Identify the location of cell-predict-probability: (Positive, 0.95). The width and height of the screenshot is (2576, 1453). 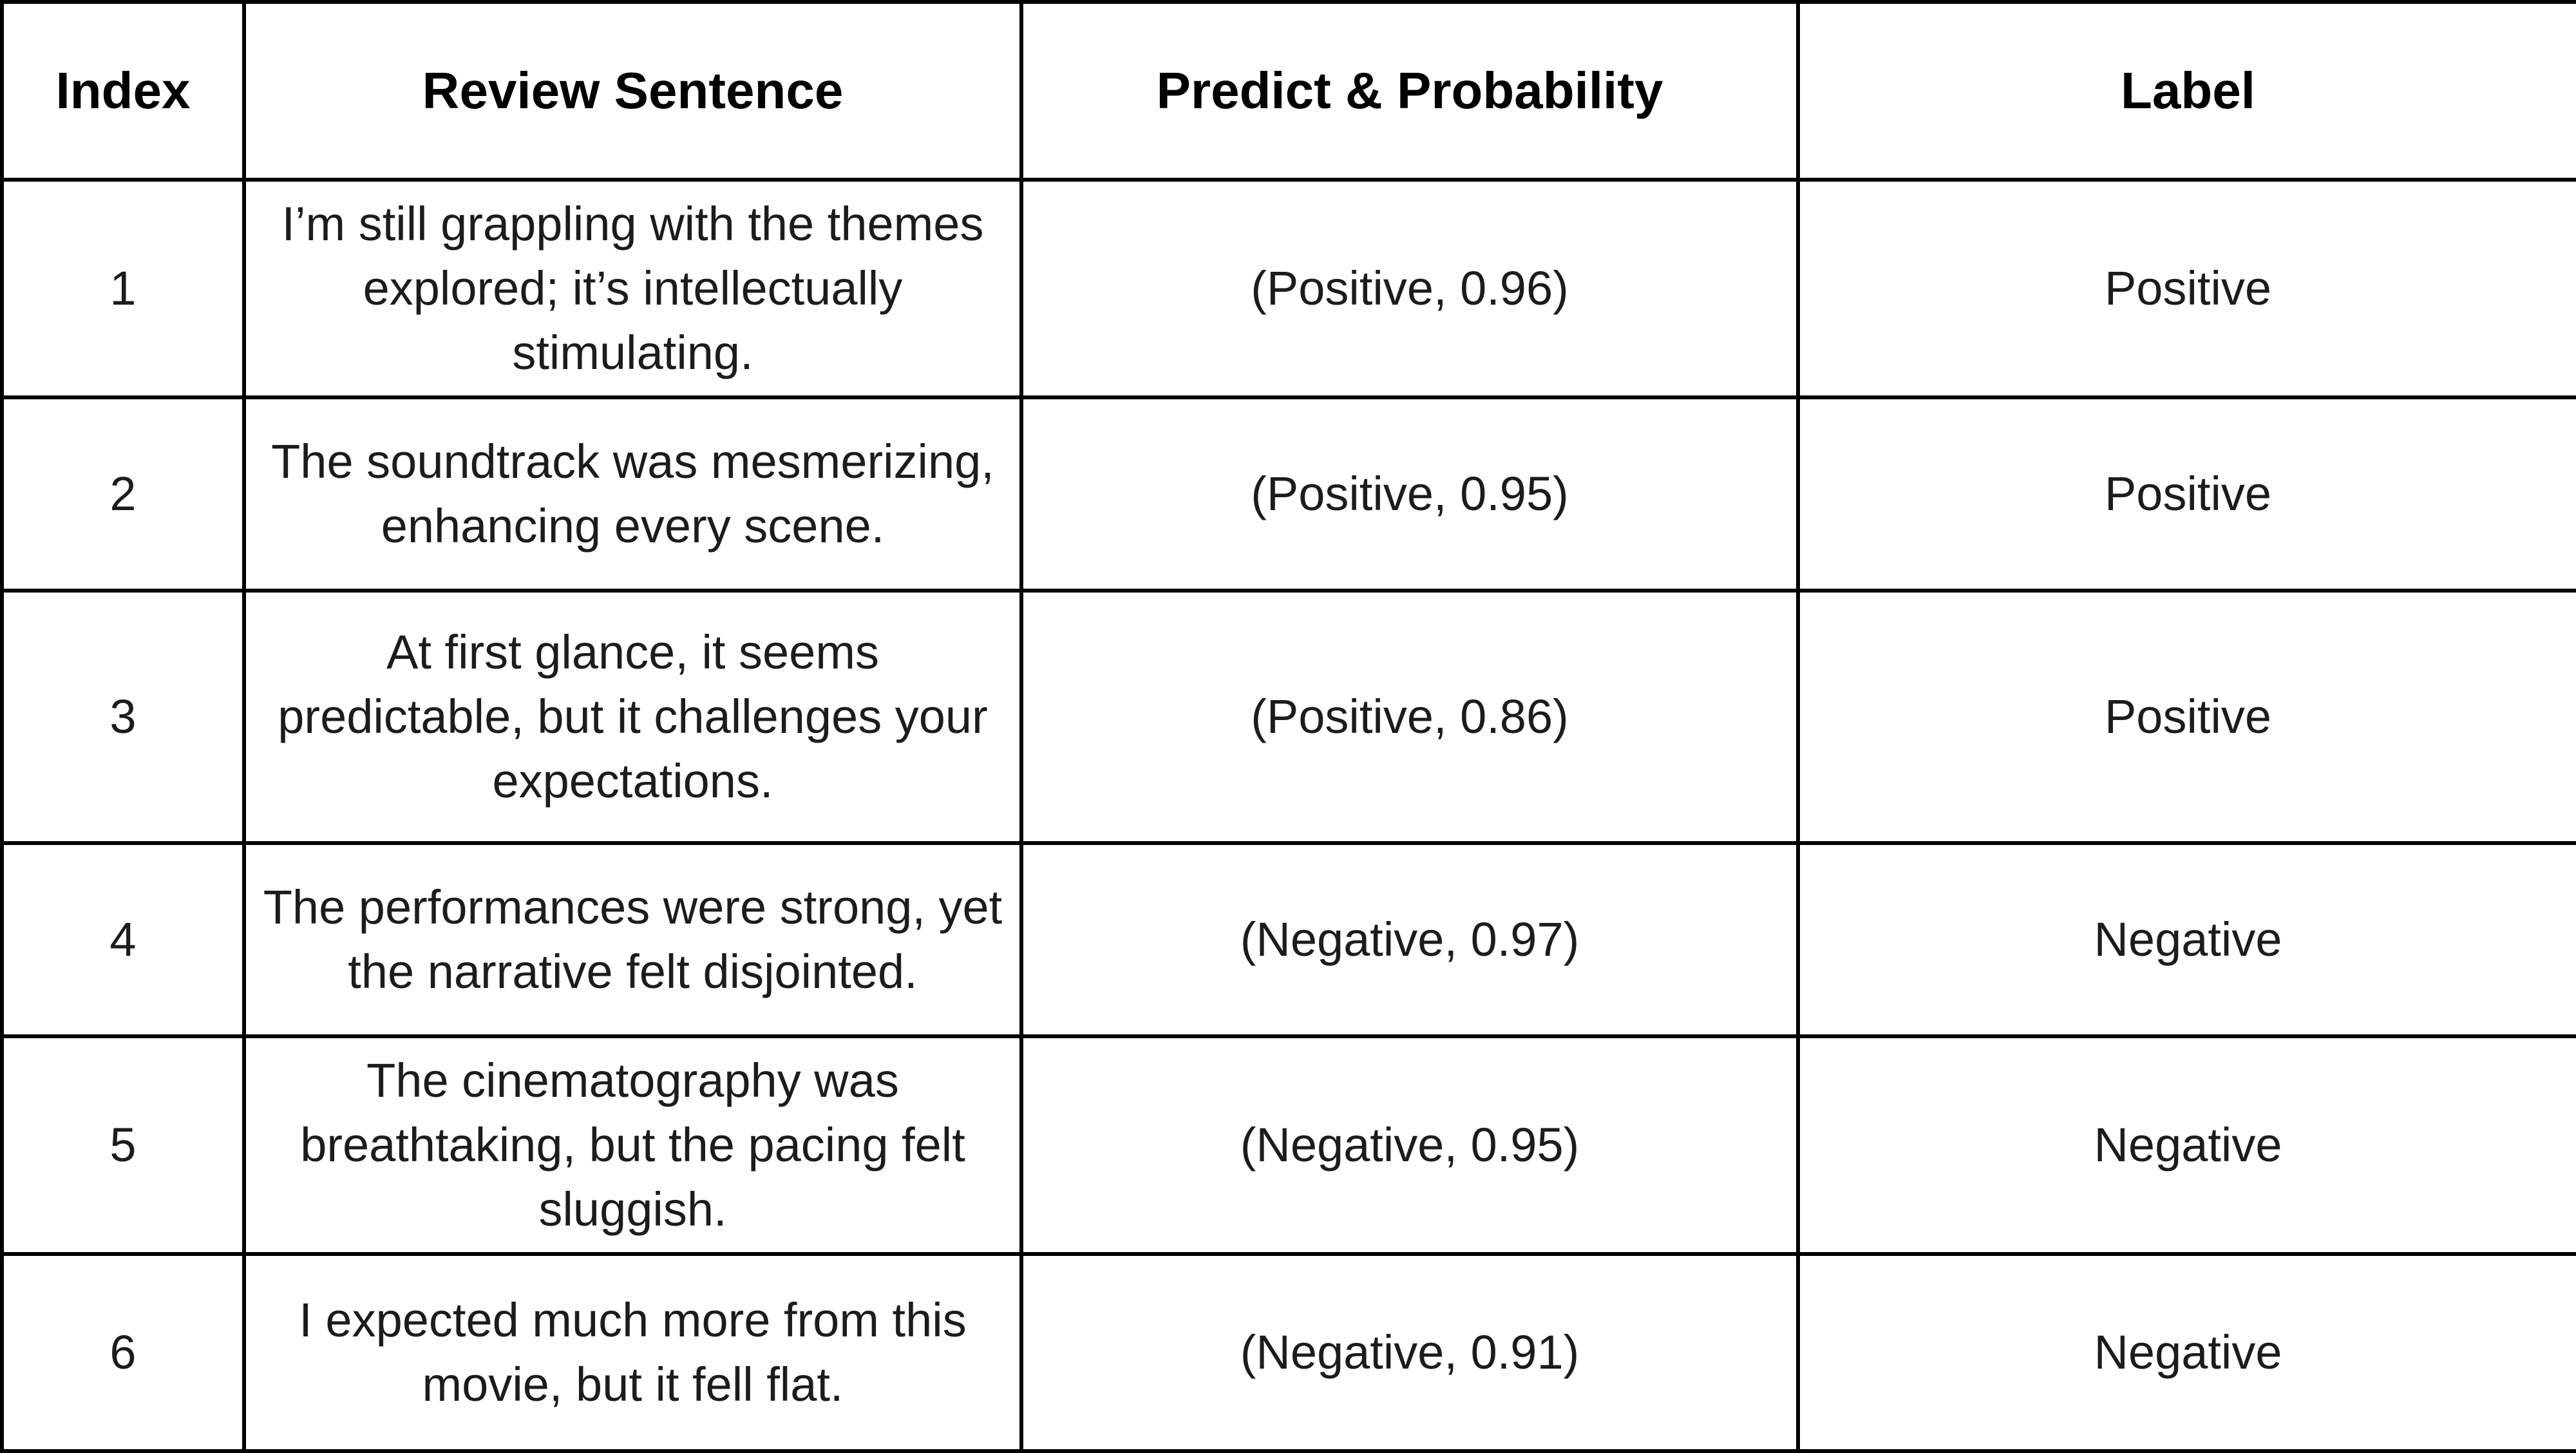
(1409, 494).